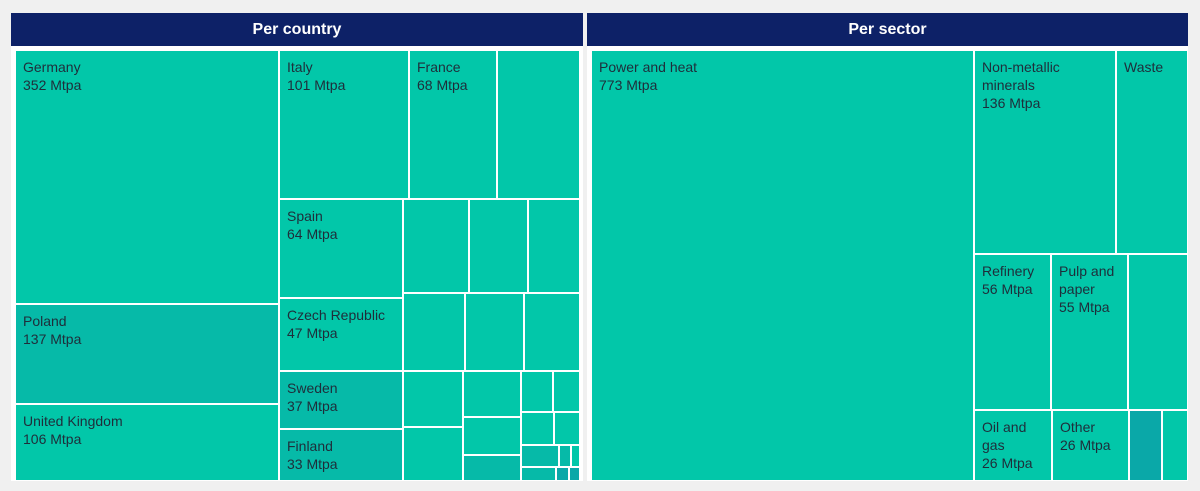 The width and height of the screenshot is (1200, 491). What do you see at coordinates (147, 354) in the screenshot?
I see `country-tile: Poland 137 Mtpa` at bounding box center [147, 354].